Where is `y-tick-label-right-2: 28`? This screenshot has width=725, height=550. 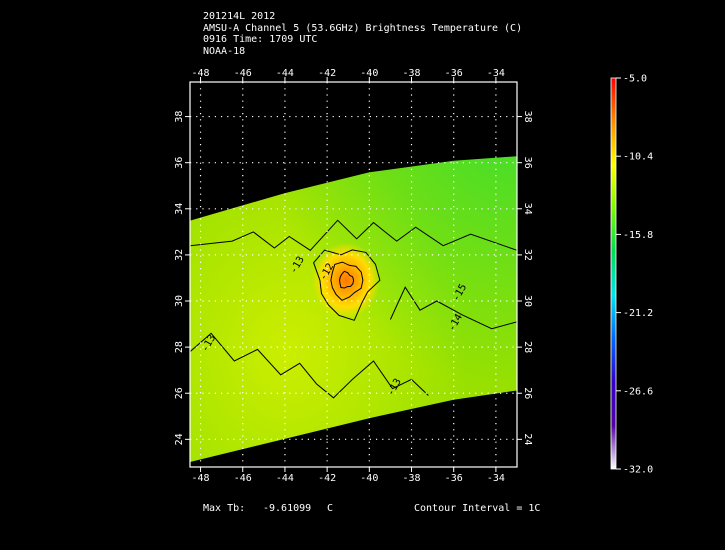
y-tick-label-right-2: 28 is located at coordinates (527, 347).